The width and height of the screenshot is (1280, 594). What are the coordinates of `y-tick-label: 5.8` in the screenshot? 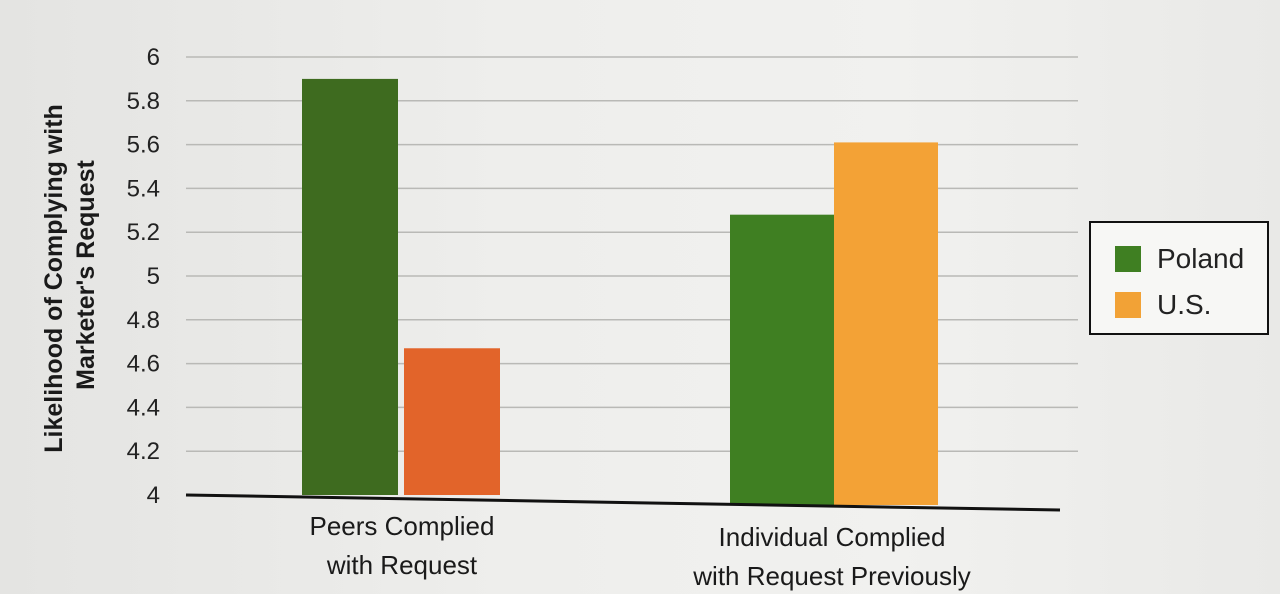 It's located at (143, 101).